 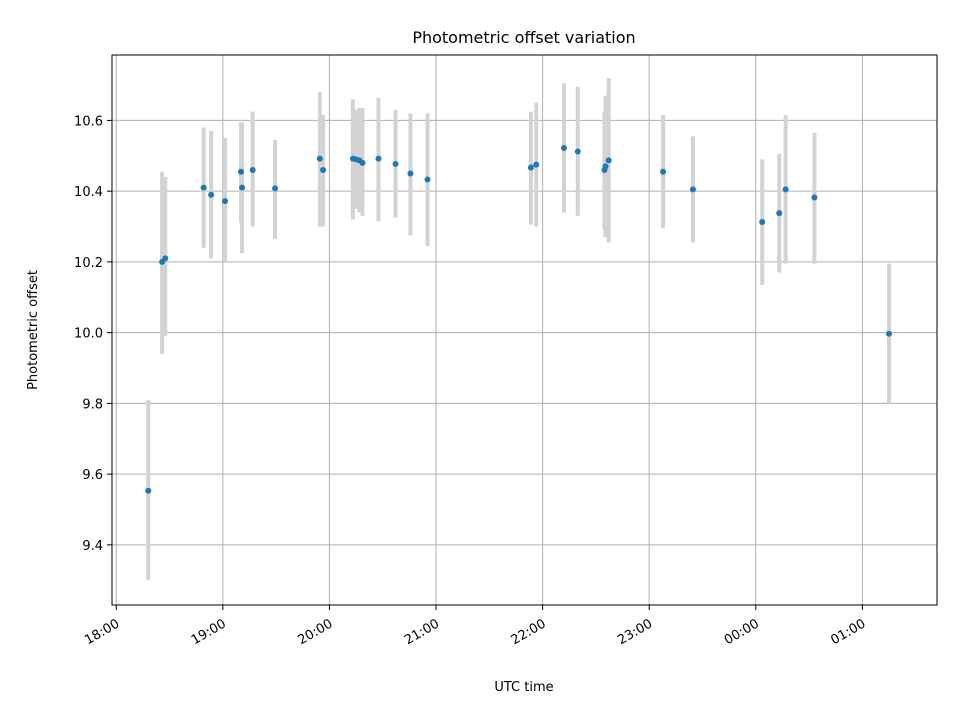 What do you see at coordinates (88, 121) in the screenshot?
I see `y-tick-label: 10.6` at bounding box center [88, 121].